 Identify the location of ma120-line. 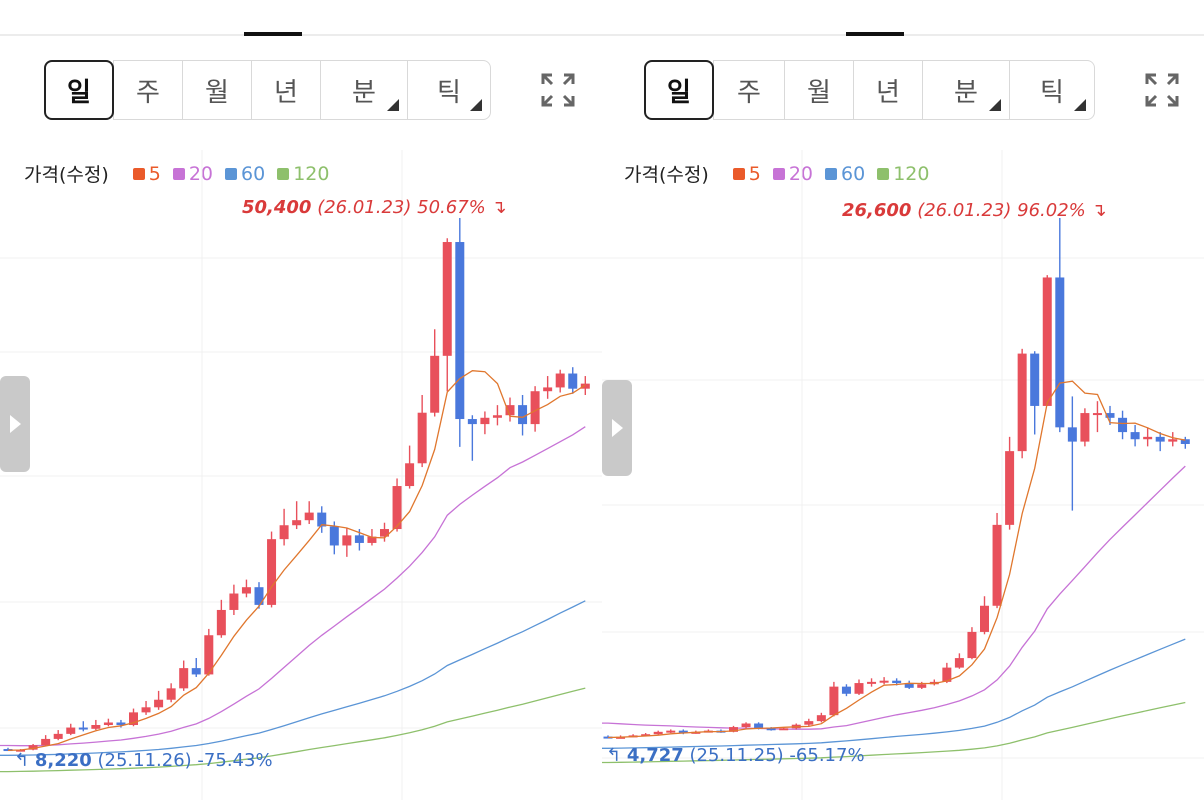
(894, 732).